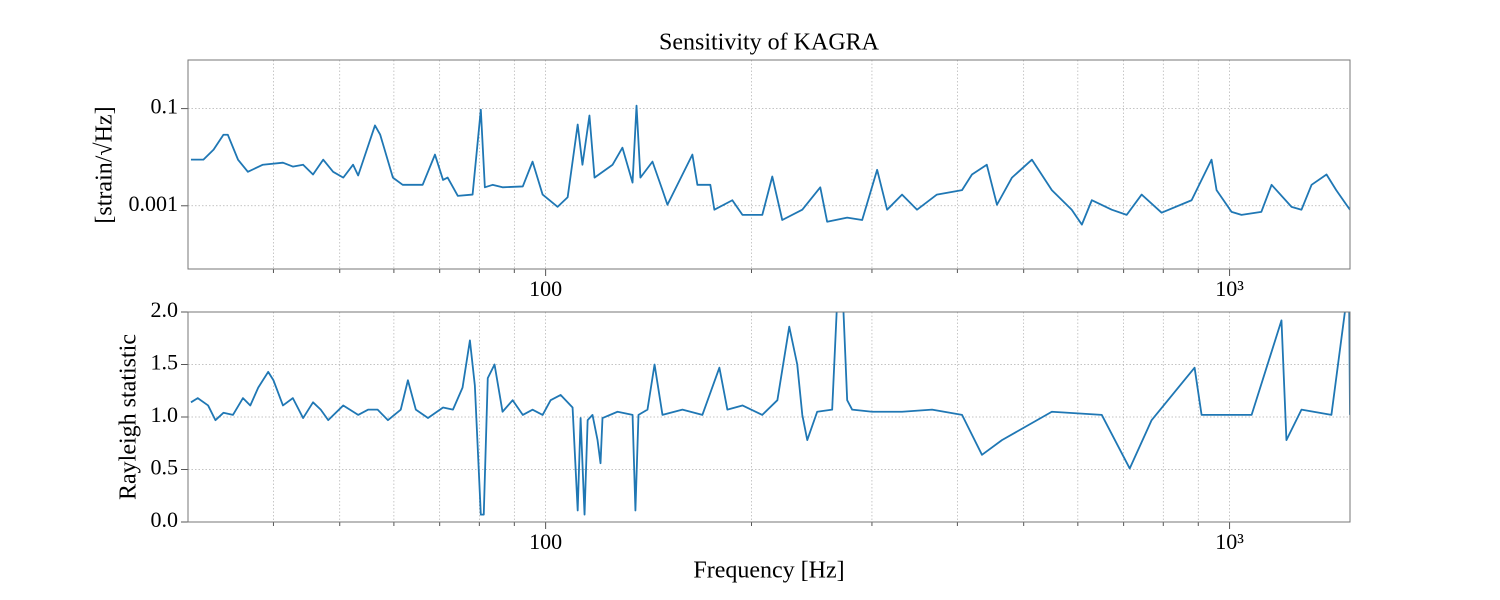 The width and height of the screenshot is (1500, 600). What do you see at coordinates (165, 467) in the screenshot?
I see `y-tick-label: 0.5` at bounding box center [165, 467].